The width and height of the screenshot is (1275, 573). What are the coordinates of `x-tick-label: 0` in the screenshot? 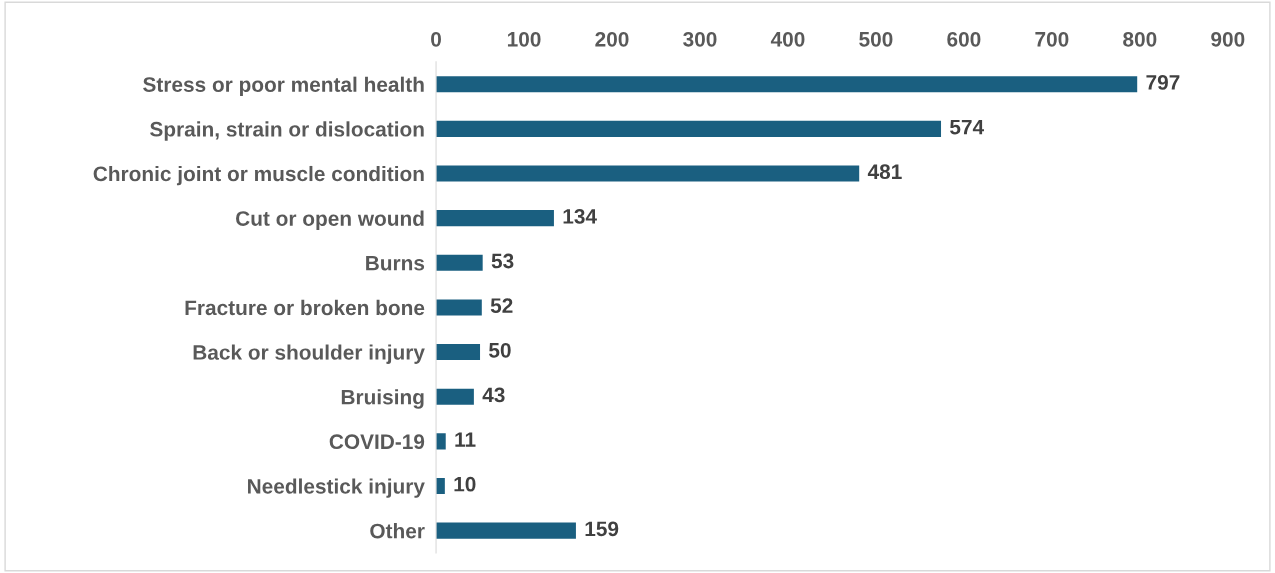 It's located at (436, 39).